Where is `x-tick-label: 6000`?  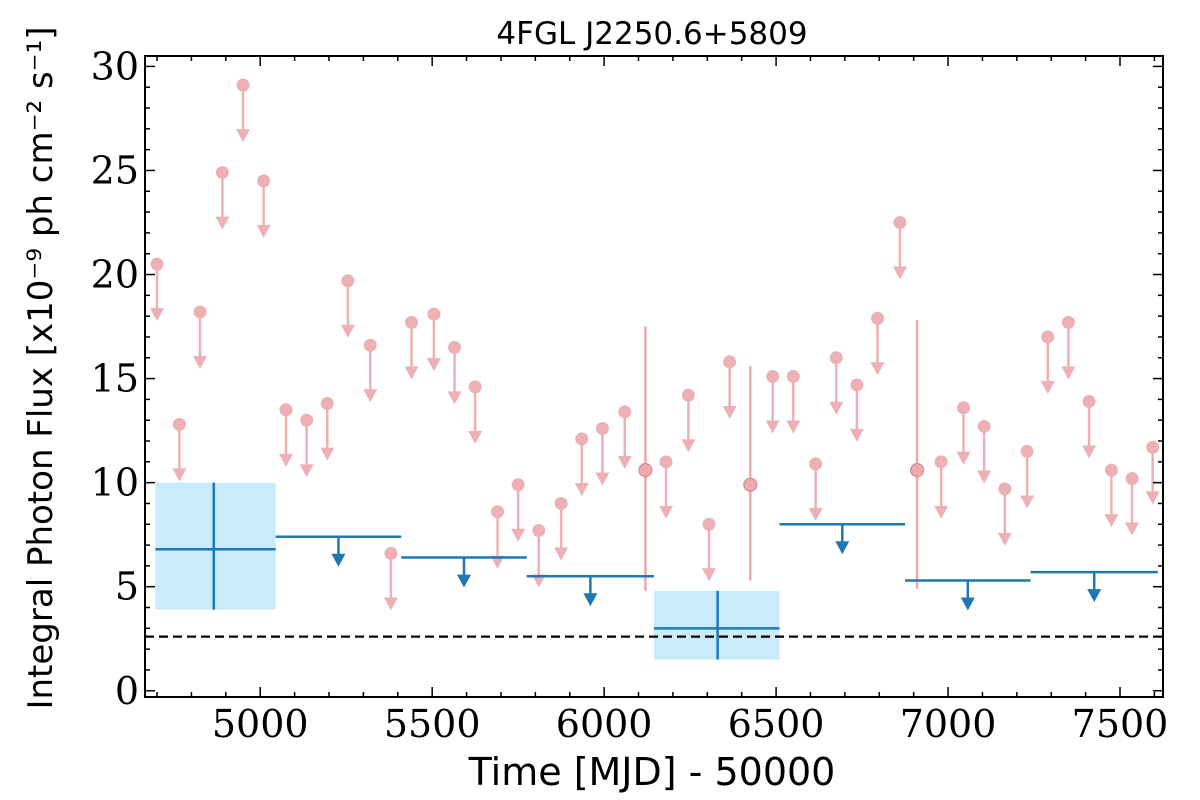 x-tick-label: 6000 is located at coordinates (604, 724).